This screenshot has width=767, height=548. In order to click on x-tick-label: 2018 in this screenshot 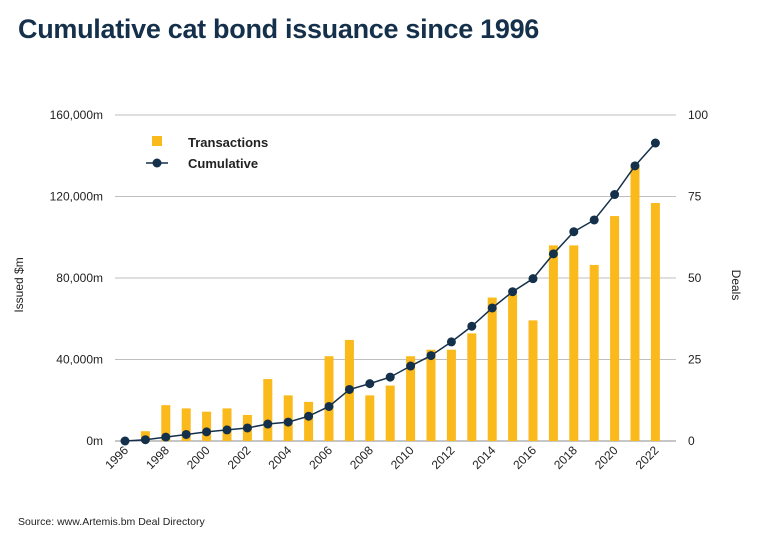, I will do `click(565, 457)`.